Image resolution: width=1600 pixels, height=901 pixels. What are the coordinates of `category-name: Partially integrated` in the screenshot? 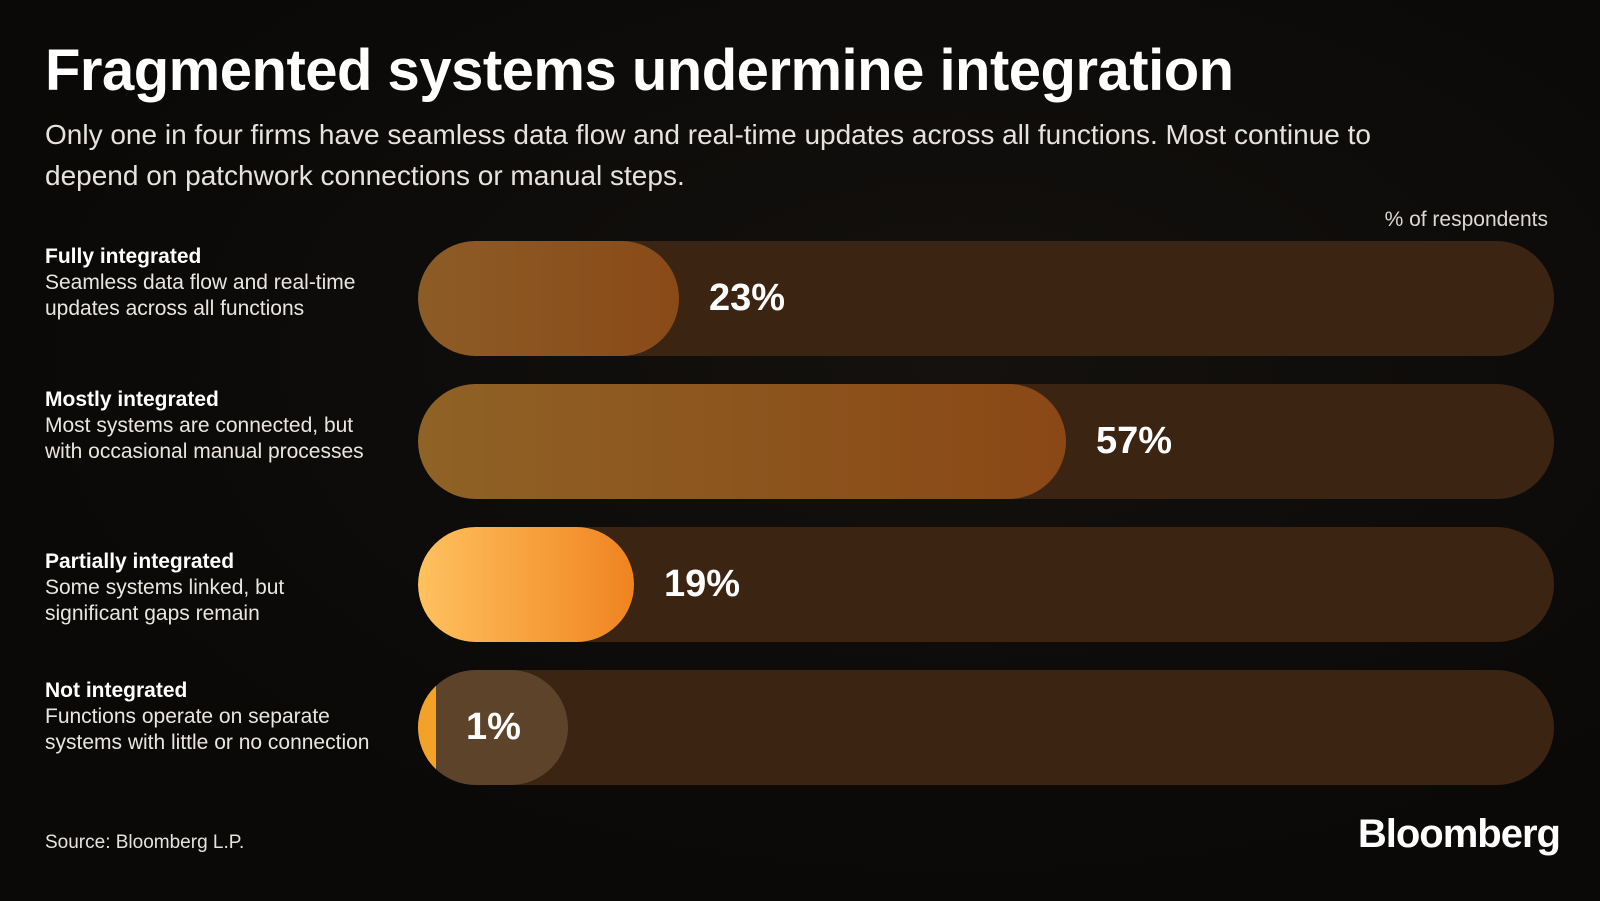 It's located at (140, 561).